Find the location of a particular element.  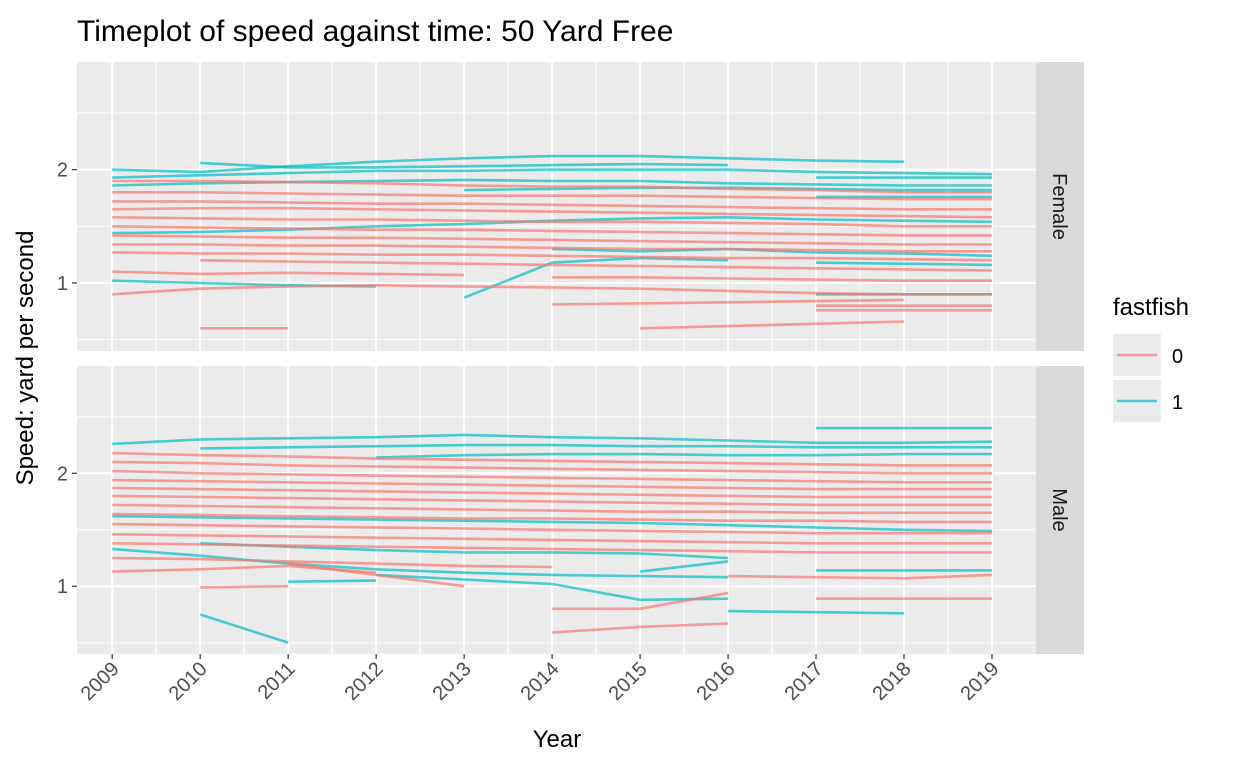

legend: fastfish 0 1 is located at coordinates (1151, 358).